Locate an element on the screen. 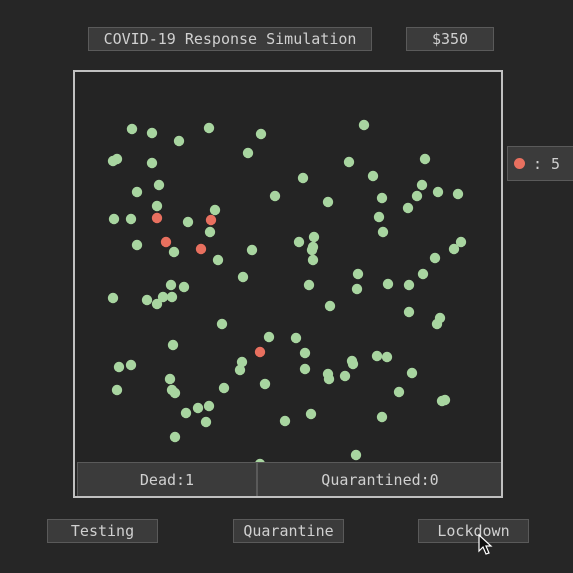 The image size is (573, 573). dead-count: Dead:1 is located at coordinates (167, 479).